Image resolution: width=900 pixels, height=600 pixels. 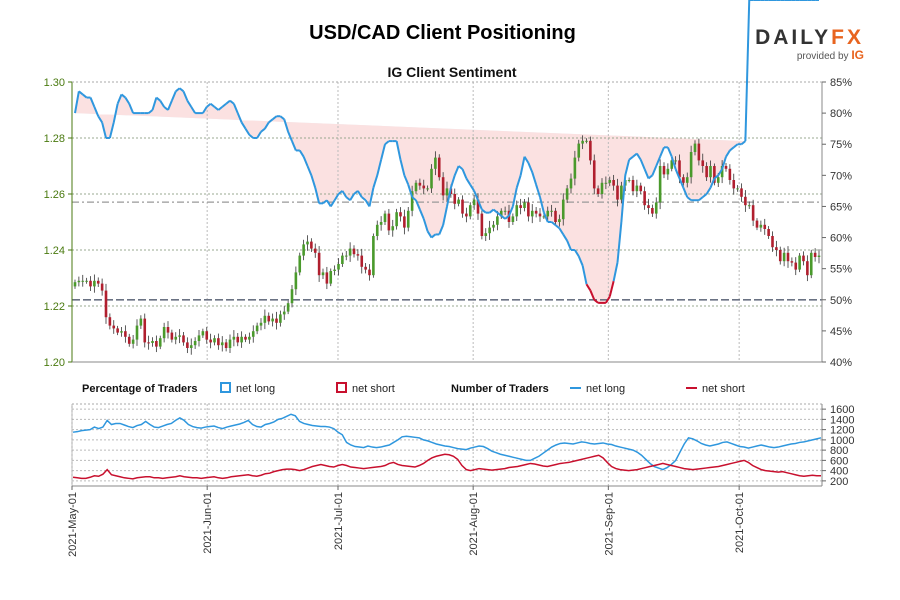 What do you see at coordinates (447, 442) in the screenshot?
I see `net-long-count-line` at bounding box center [447, 442].